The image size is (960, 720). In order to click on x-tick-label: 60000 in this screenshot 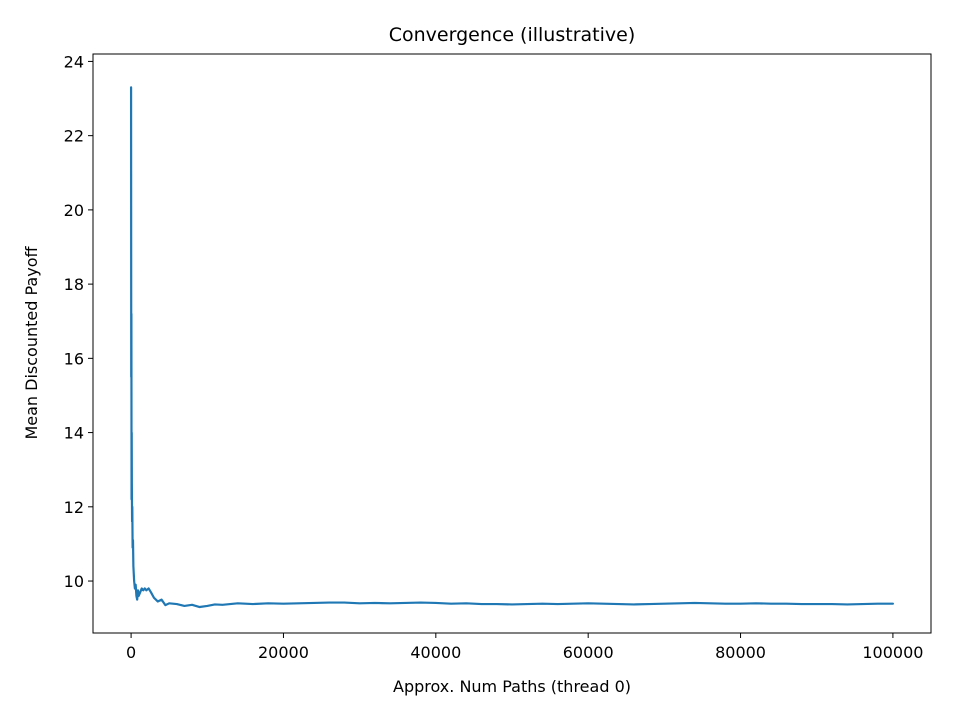, I will do `click(588, 652)`.